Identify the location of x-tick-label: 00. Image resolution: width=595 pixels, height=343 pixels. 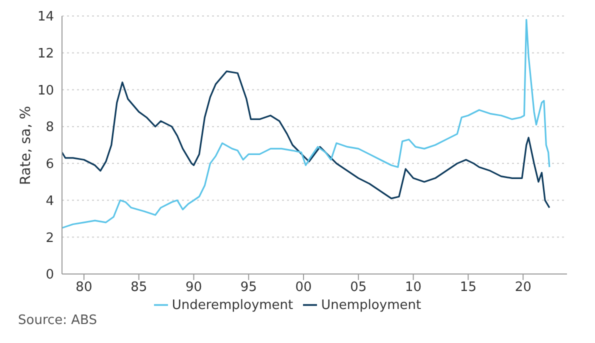
(303, 288).